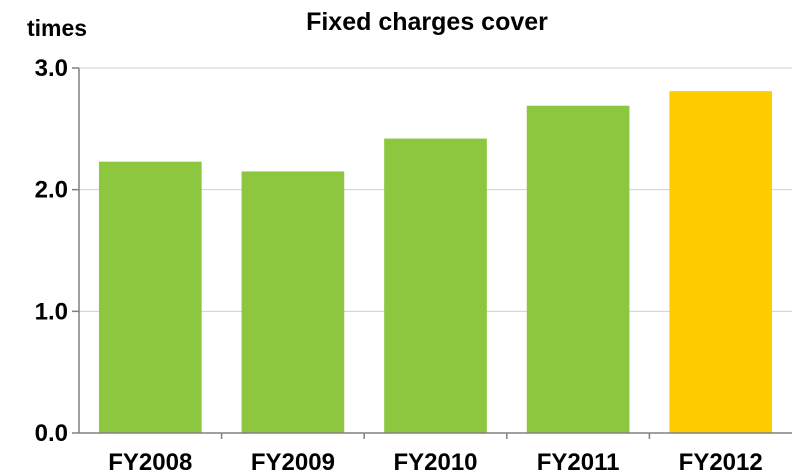  What do you see at coordinates (51, 190) in the screenshot?
I see `y-tick-label-2: 2.0` at bounding box center [51, 190].